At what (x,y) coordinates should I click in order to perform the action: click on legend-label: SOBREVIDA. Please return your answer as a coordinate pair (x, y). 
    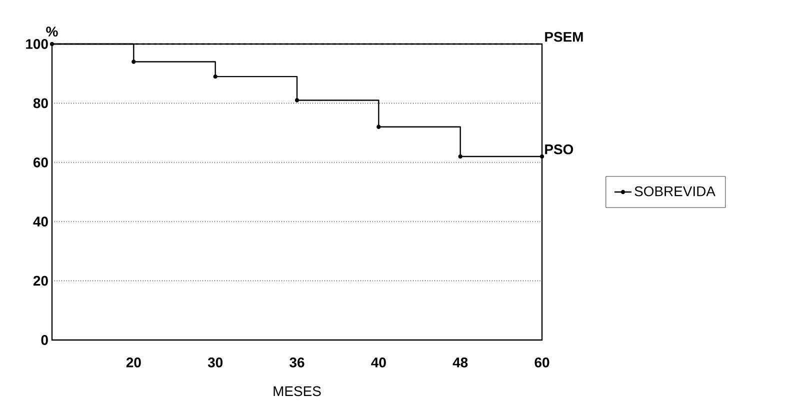
    Looking at the image, I should click on (675, 191).